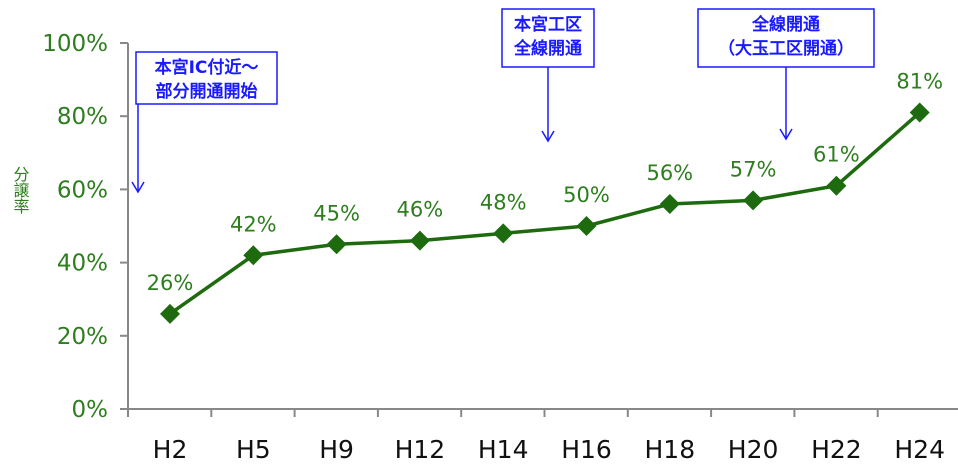 The width and height of the screenshot is (958, 466). Describe the element at coordinates (82, 117) in the screenshot. I see `y-tick-label: 80%` at that location.